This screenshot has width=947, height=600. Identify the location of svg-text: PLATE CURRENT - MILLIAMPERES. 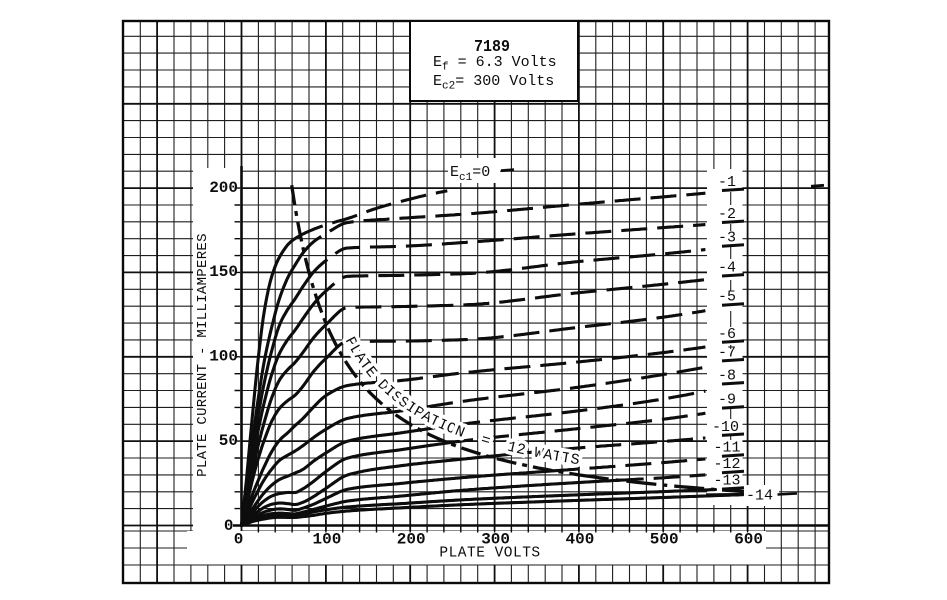
(203, 355).